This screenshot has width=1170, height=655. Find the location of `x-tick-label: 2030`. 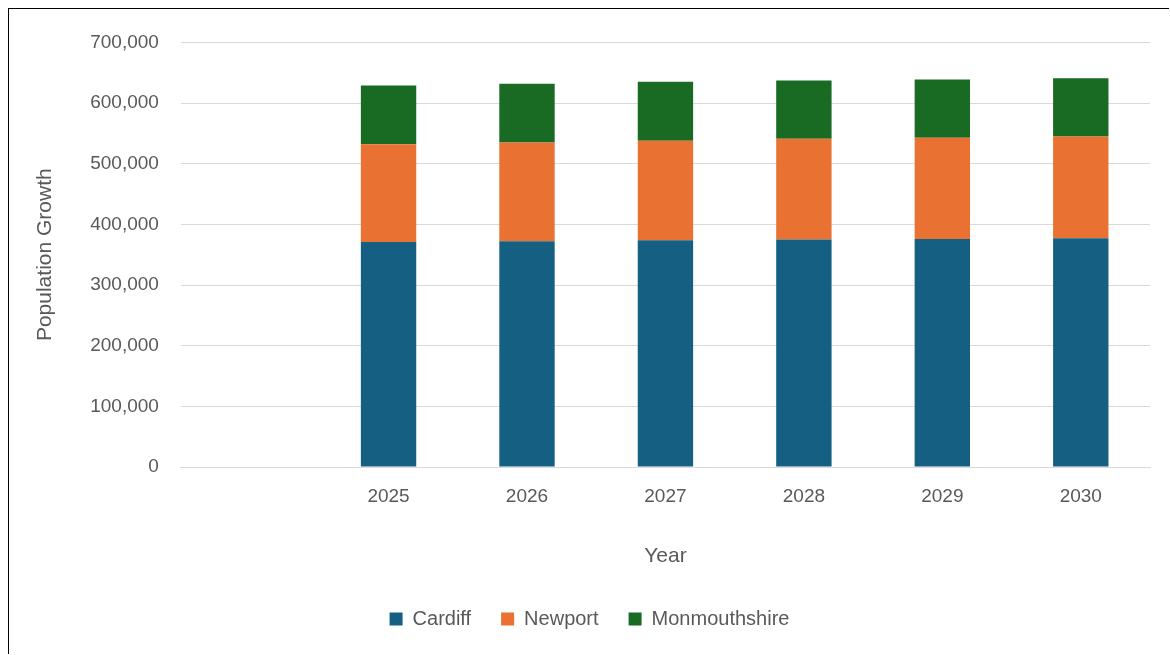

x-tick-label: 2030 is located at coordinates (1080, 495).